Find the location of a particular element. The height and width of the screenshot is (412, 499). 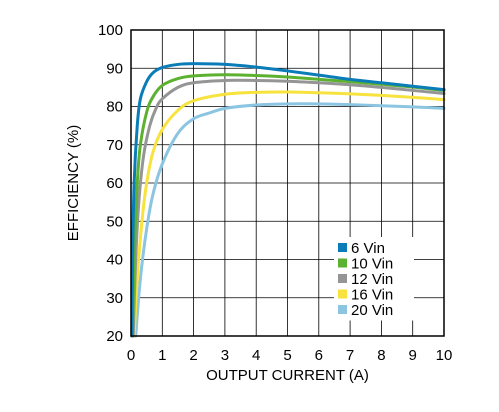

y-tick-label: 30 is located at coordinates (114, 298).